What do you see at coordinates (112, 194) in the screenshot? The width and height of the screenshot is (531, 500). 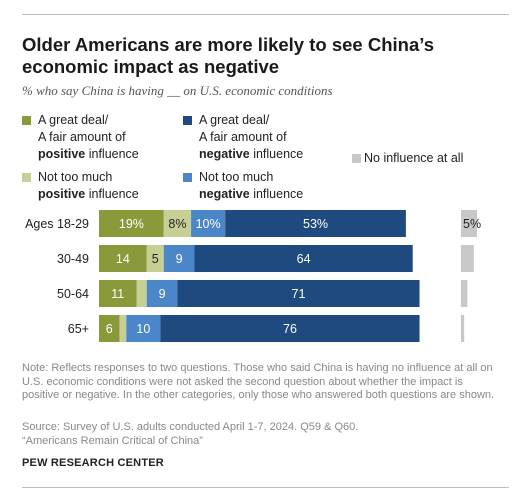 I see `legend-not-positive-rest: influence` at bounding box center [112, 194].